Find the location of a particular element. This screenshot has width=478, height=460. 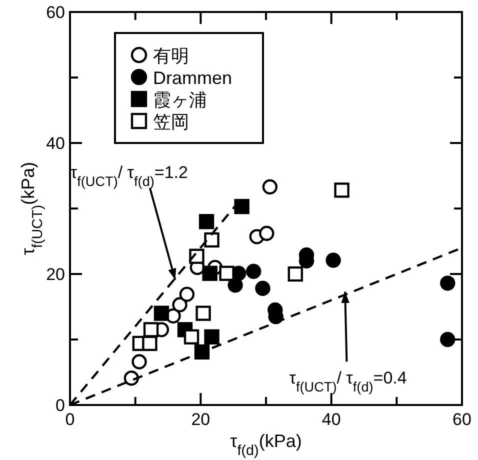

x-tick-label: 20 is located at coordinates (200, 419).